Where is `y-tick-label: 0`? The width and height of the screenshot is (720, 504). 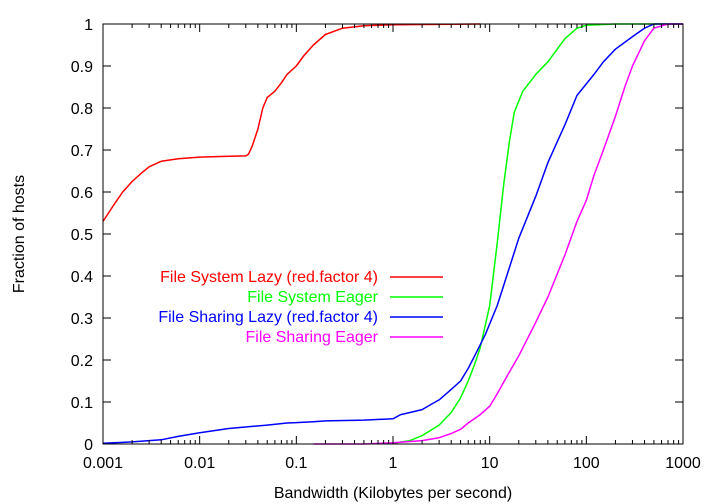 y-tick-label: 0 is located at coordinates (88, 445).